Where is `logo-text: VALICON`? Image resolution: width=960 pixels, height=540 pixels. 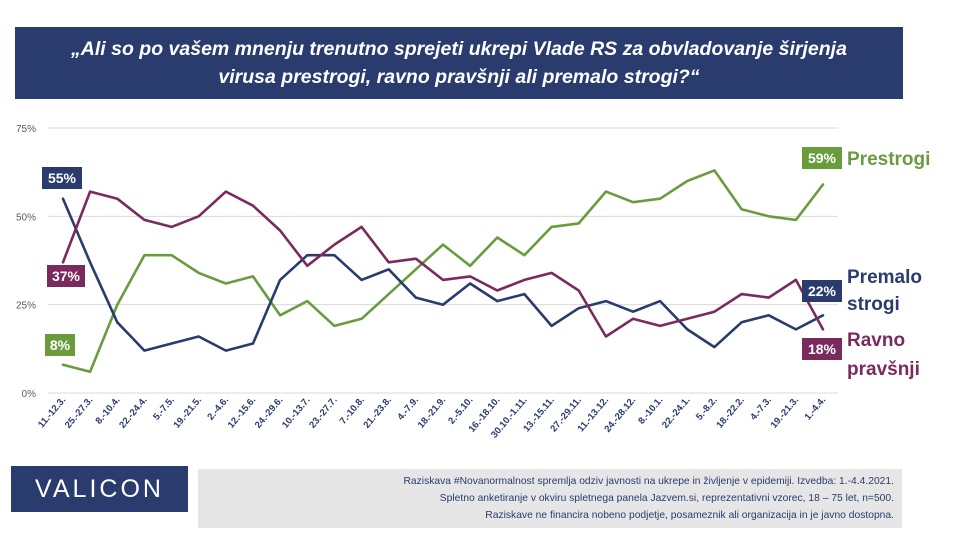
logo-text: VALICON is located at coordinates (99, 488).